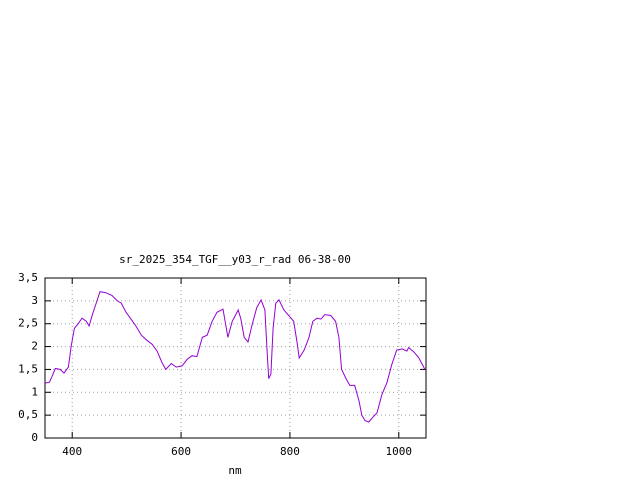 The width and height of the screenshot is (640, 484). Describe the element at coordinates (34, 300) in the screenshot. I see `y-tick-label: 3` at that location.